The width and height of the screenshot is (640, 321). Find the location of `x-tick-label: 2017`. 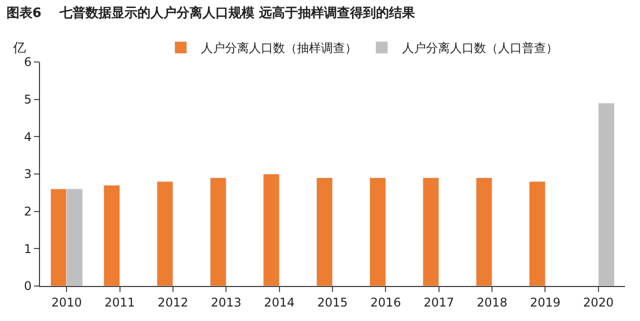

x-tick-label: 2017 is located at coordinates (439, 302).